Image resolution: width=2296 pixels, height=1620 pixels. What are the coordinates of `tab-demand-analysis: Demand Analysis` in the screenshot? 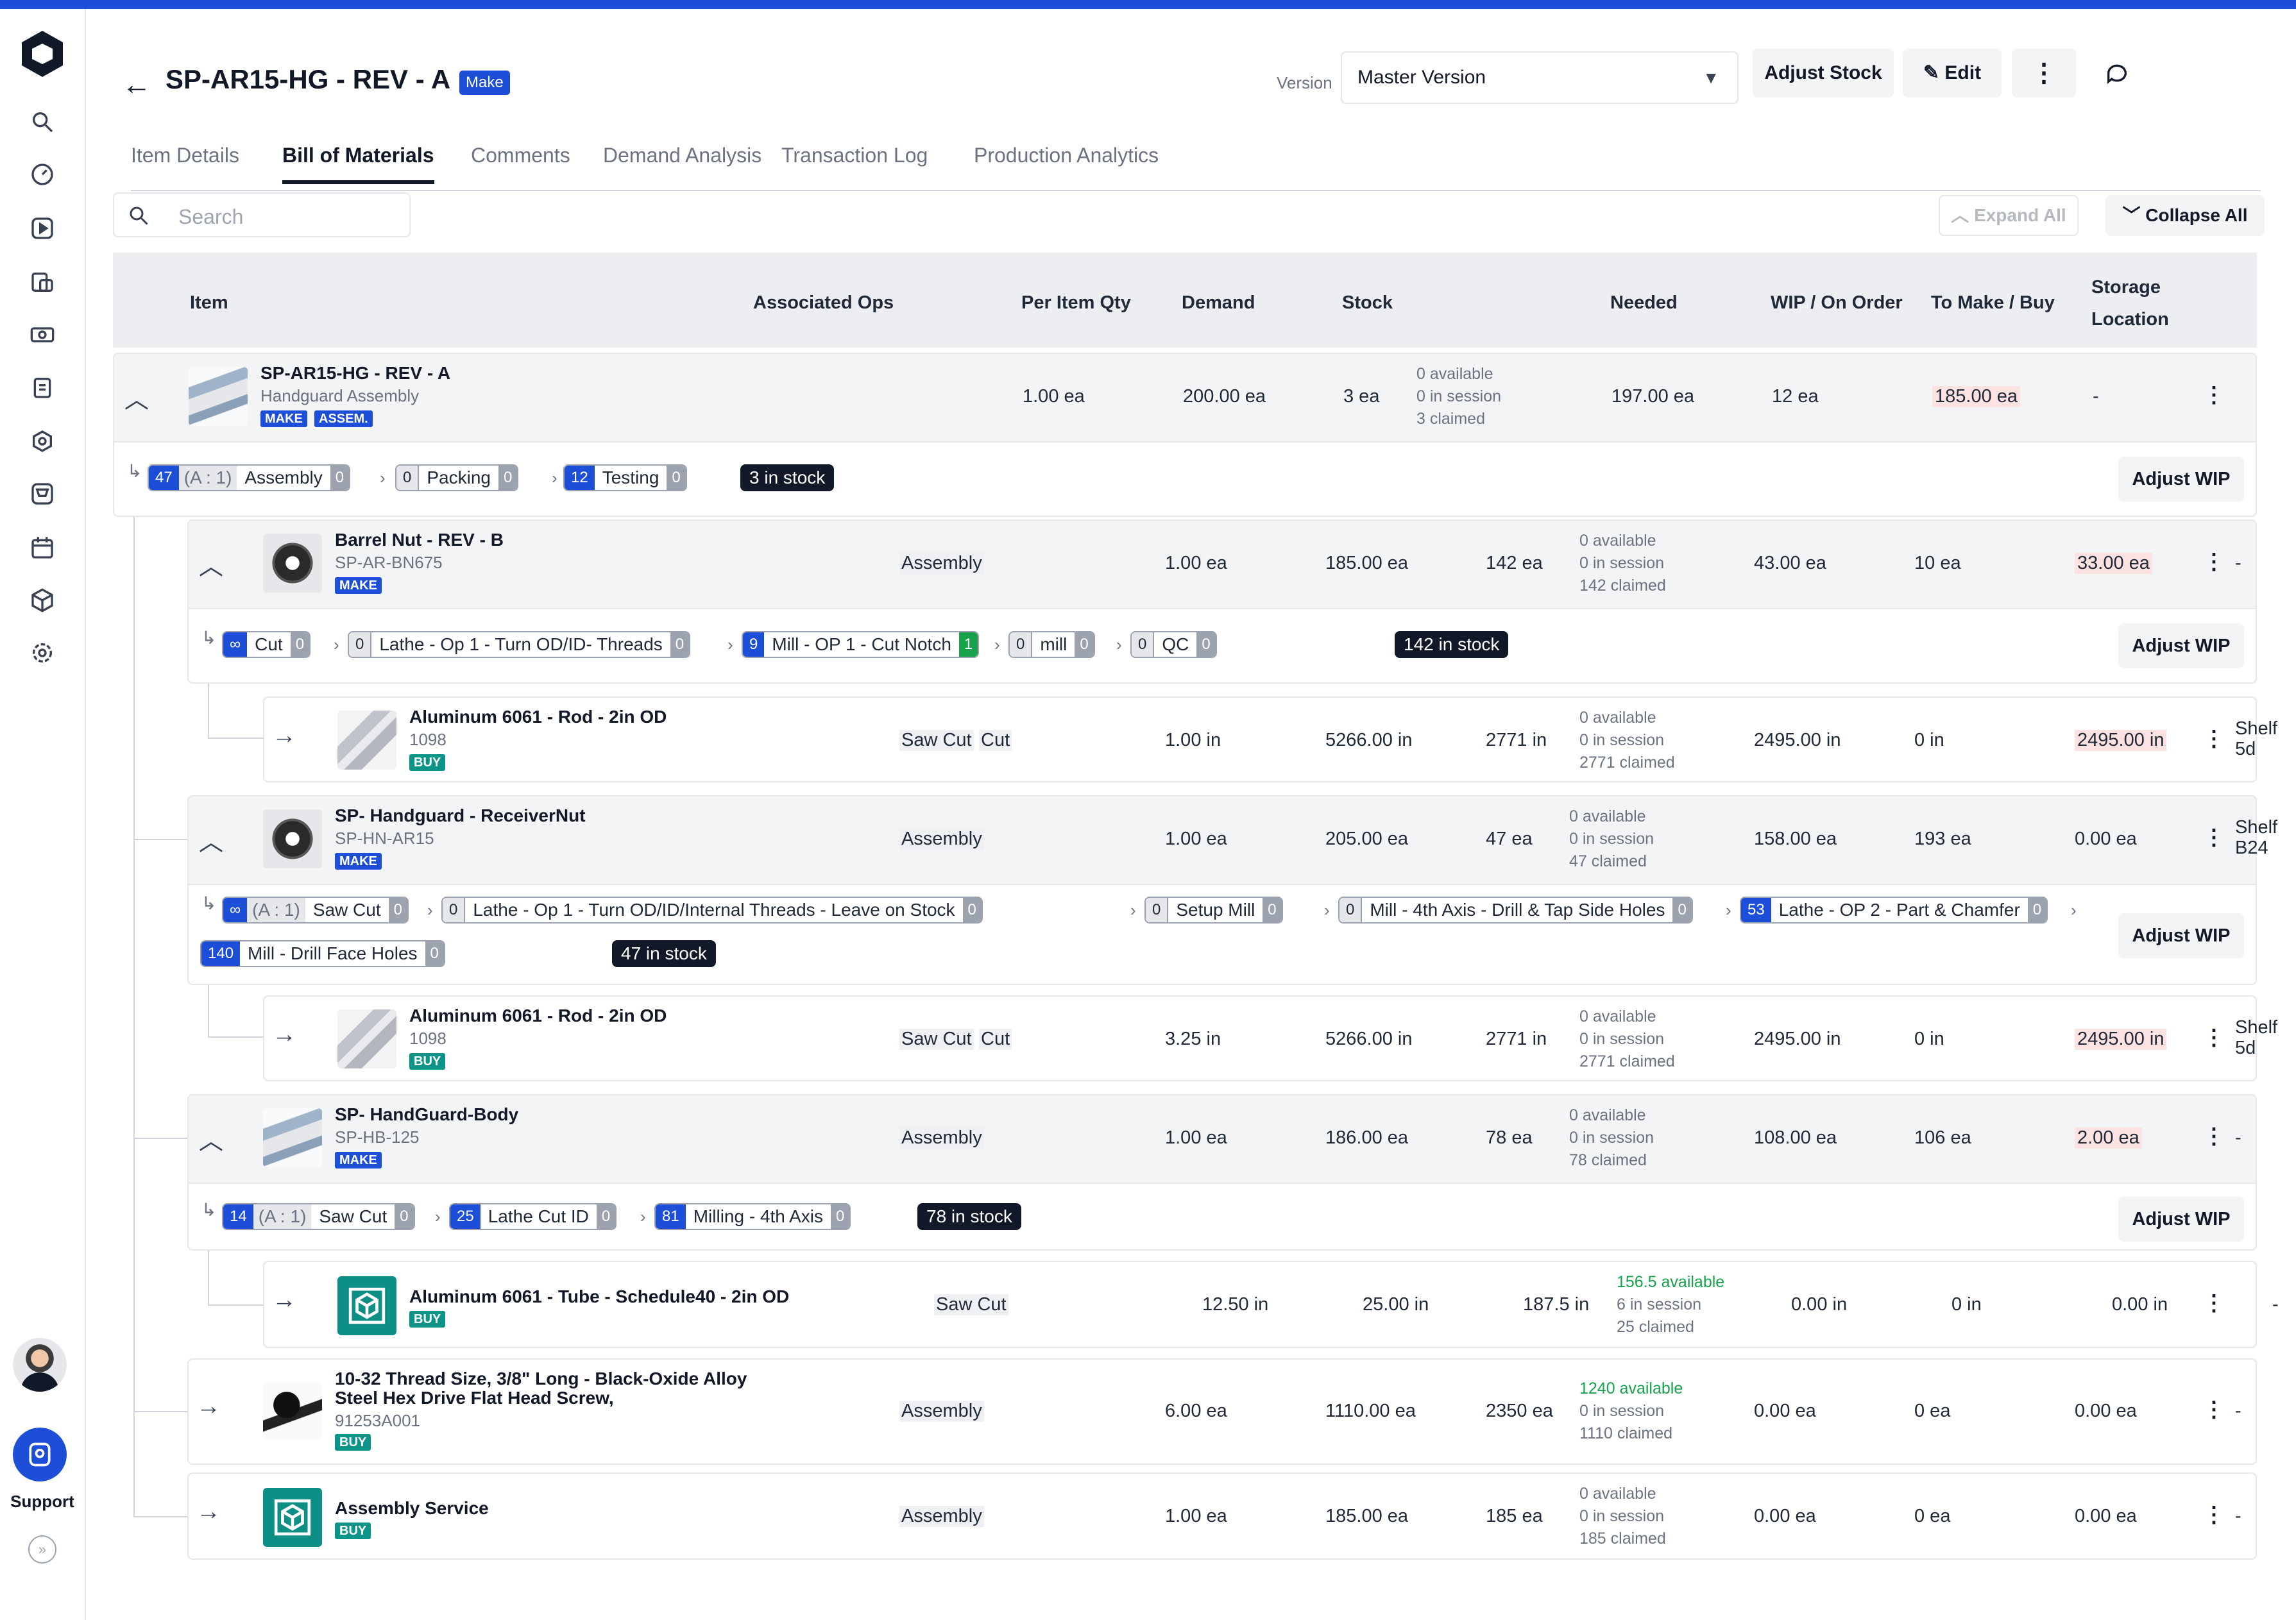 It's located at (683, 155).